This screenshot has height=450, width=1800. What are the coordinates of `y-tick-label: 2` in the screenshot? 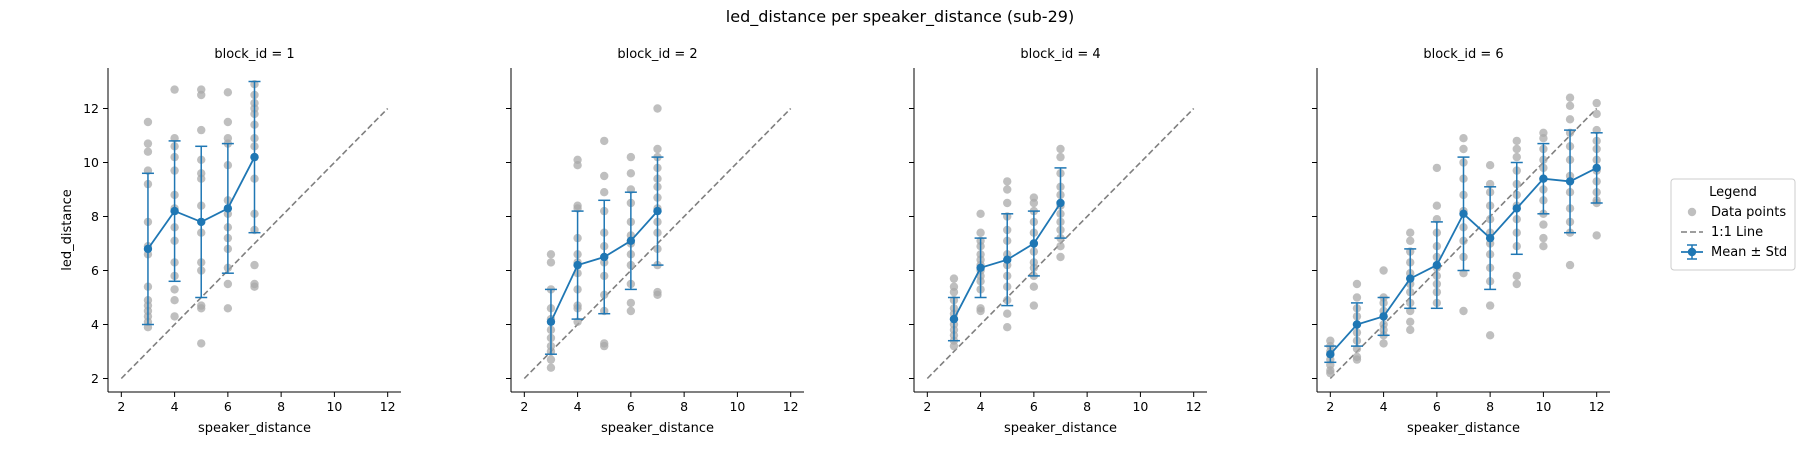 It's located at (95, 378).